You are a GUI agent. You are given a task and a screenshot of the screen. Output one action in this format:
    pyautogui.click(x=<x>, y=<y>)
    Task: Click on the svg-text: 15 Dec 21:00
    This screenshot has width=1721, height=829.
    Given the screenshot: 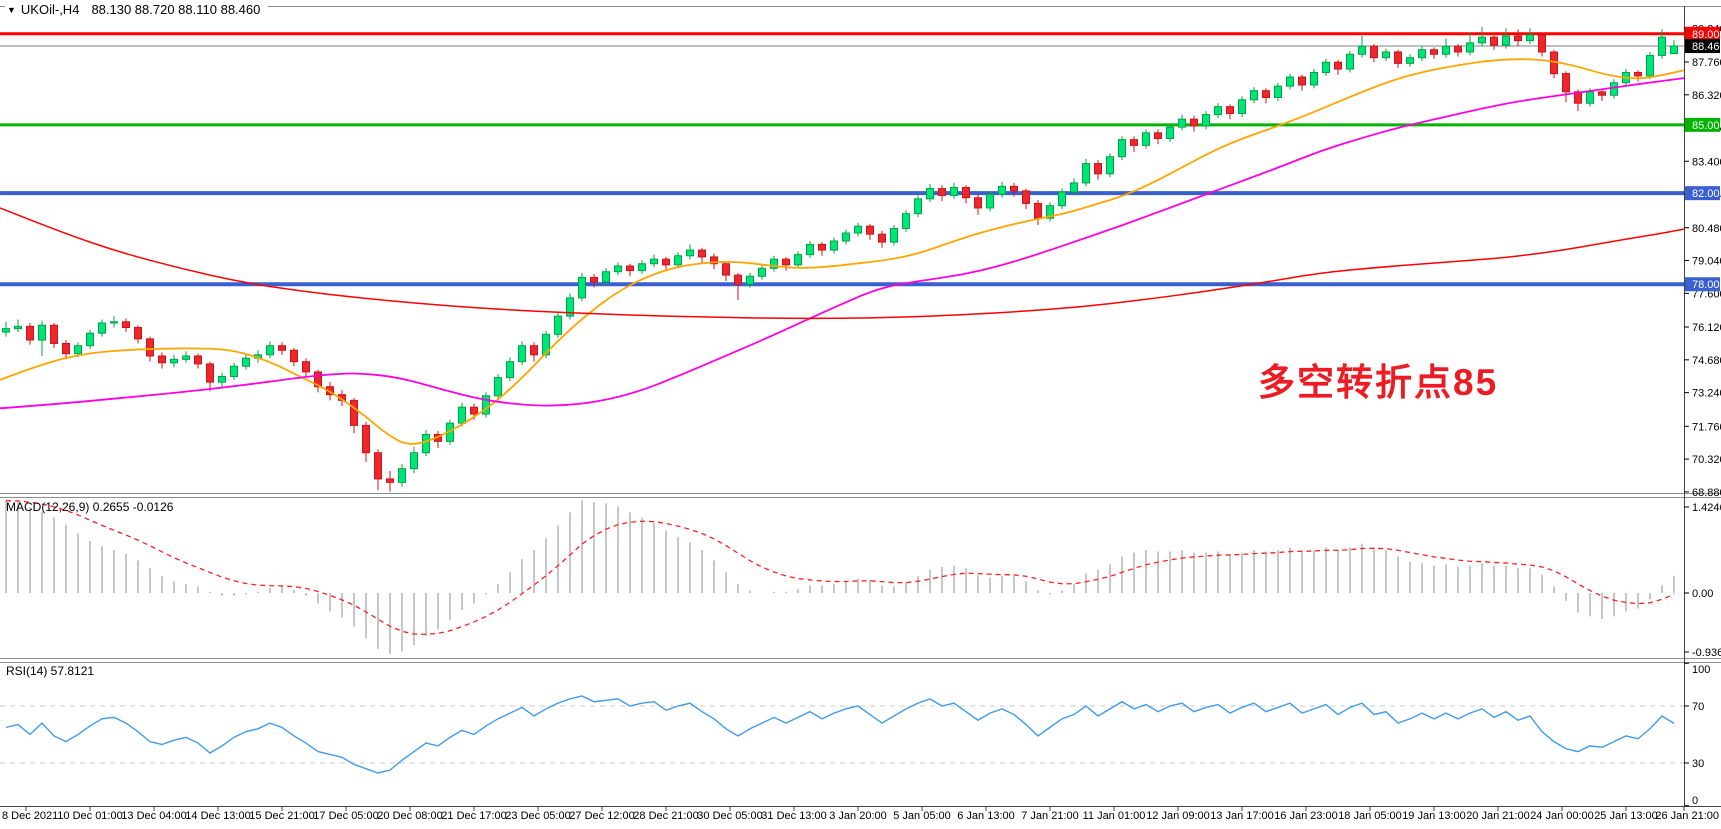 What is the action you would take?
    pyautogui.click(x=281, y=816)
    